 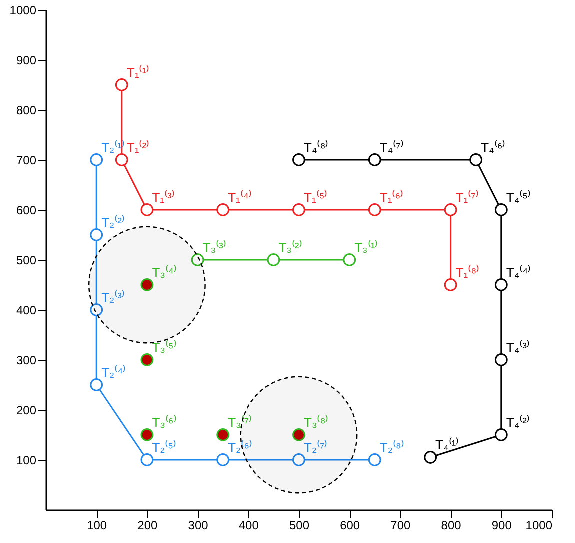 I want to click on y-tick-label: 300, so click(x=26, y=361).